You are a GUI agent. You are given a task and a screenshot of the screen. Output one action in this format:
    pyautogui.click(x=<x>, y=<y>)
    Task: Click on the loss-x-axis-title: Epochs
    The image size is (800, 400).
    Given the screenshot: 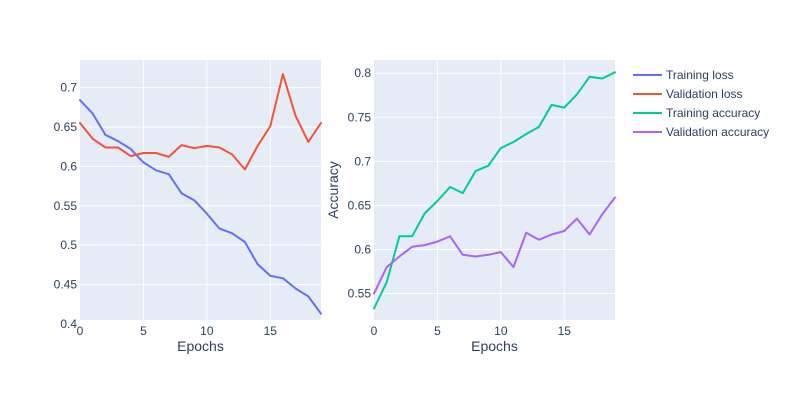 What is the action you would take?
    pyautogui.click(x=200, y=346)
    